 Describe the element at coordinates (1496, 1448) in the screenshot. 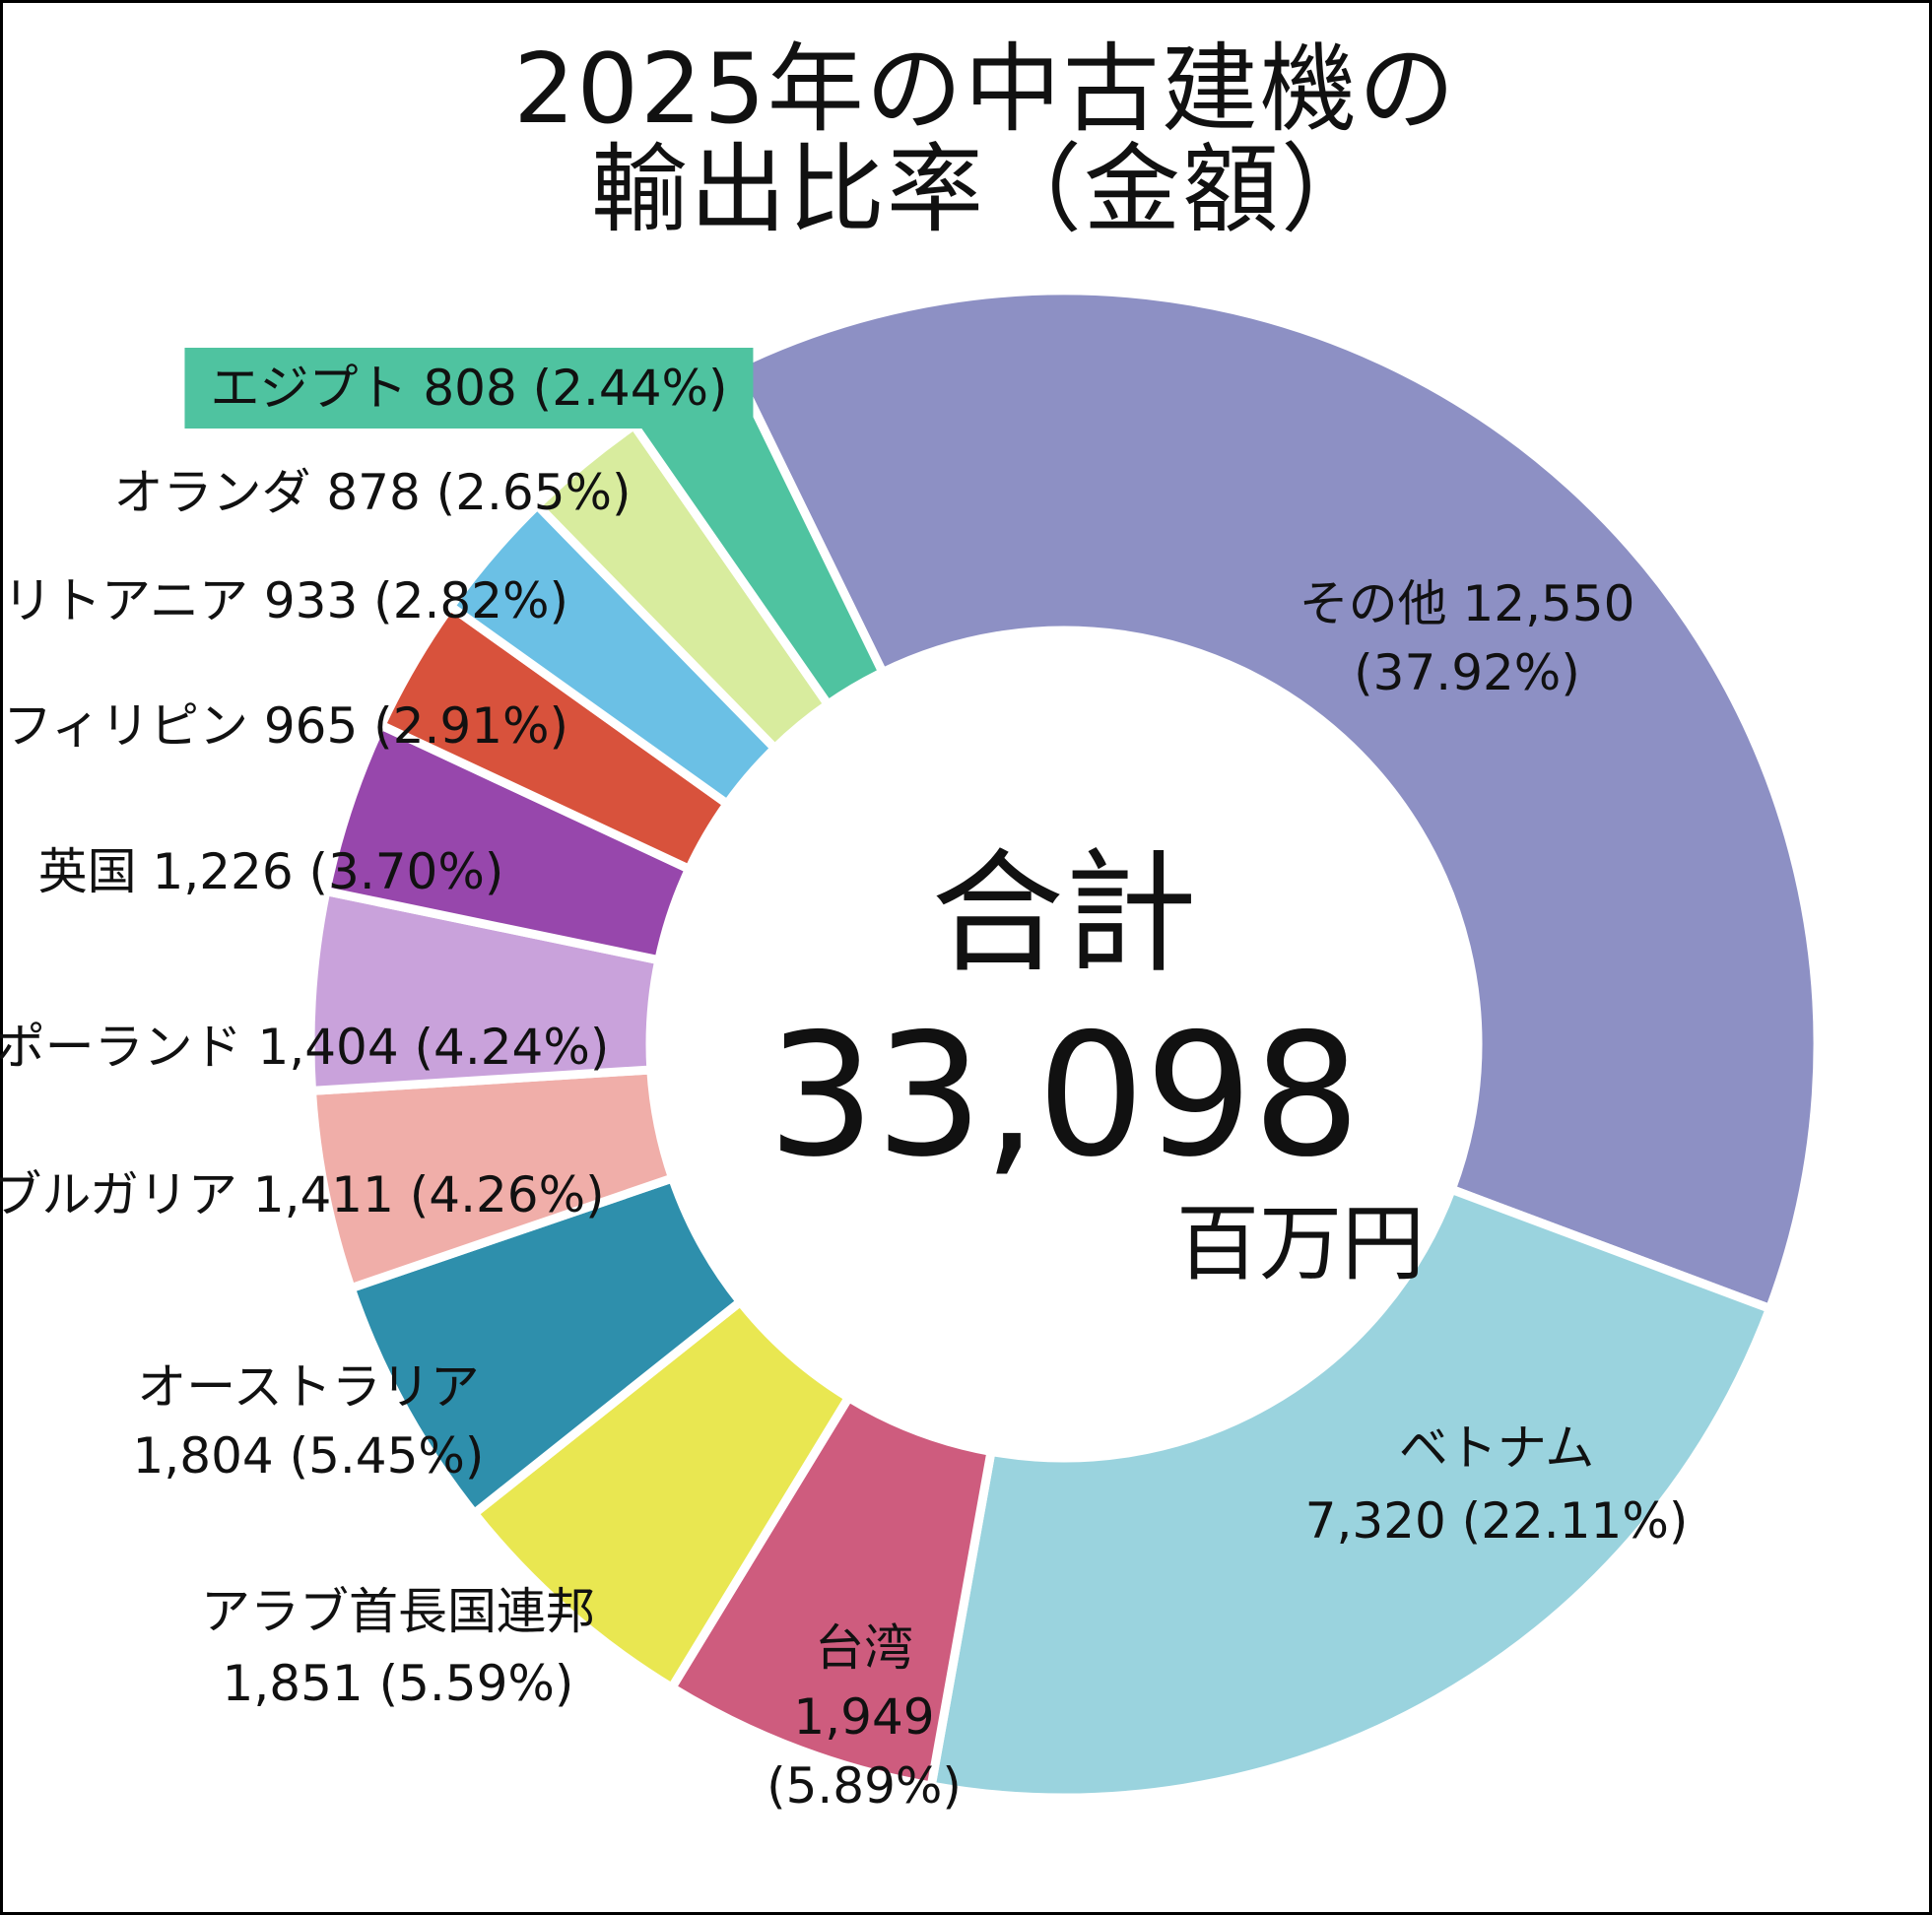

I see `label-vietnam-line: ベトナム` at that location.